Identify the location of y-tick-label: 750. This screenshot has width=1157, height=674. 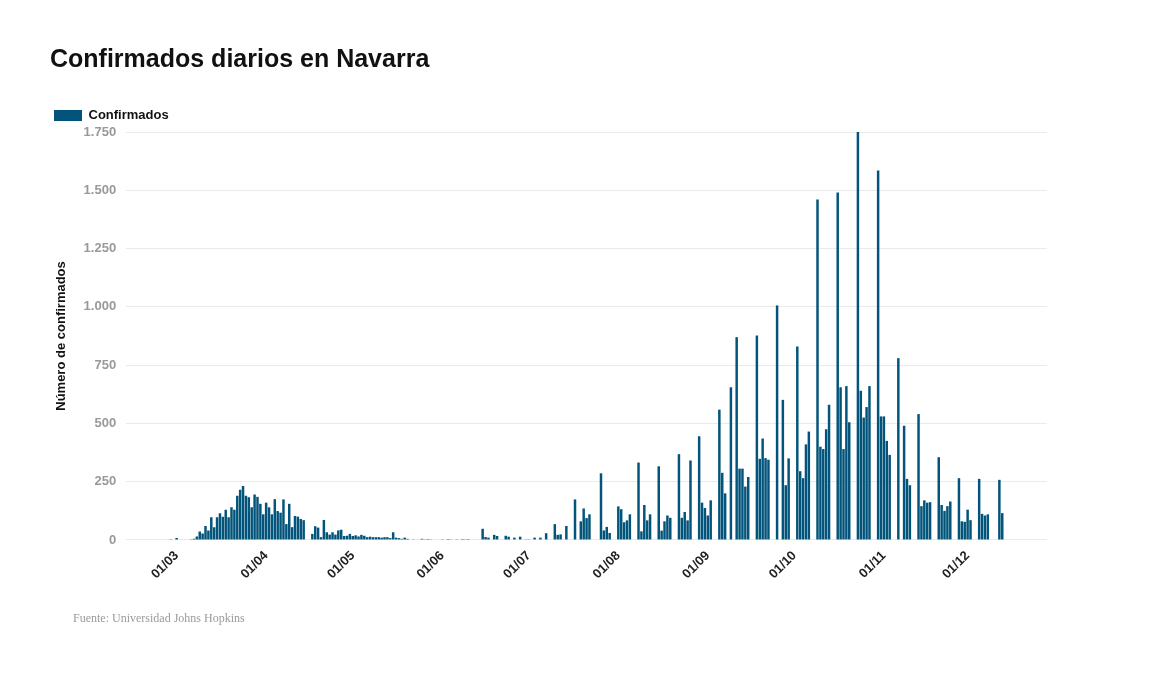
(105, 364).